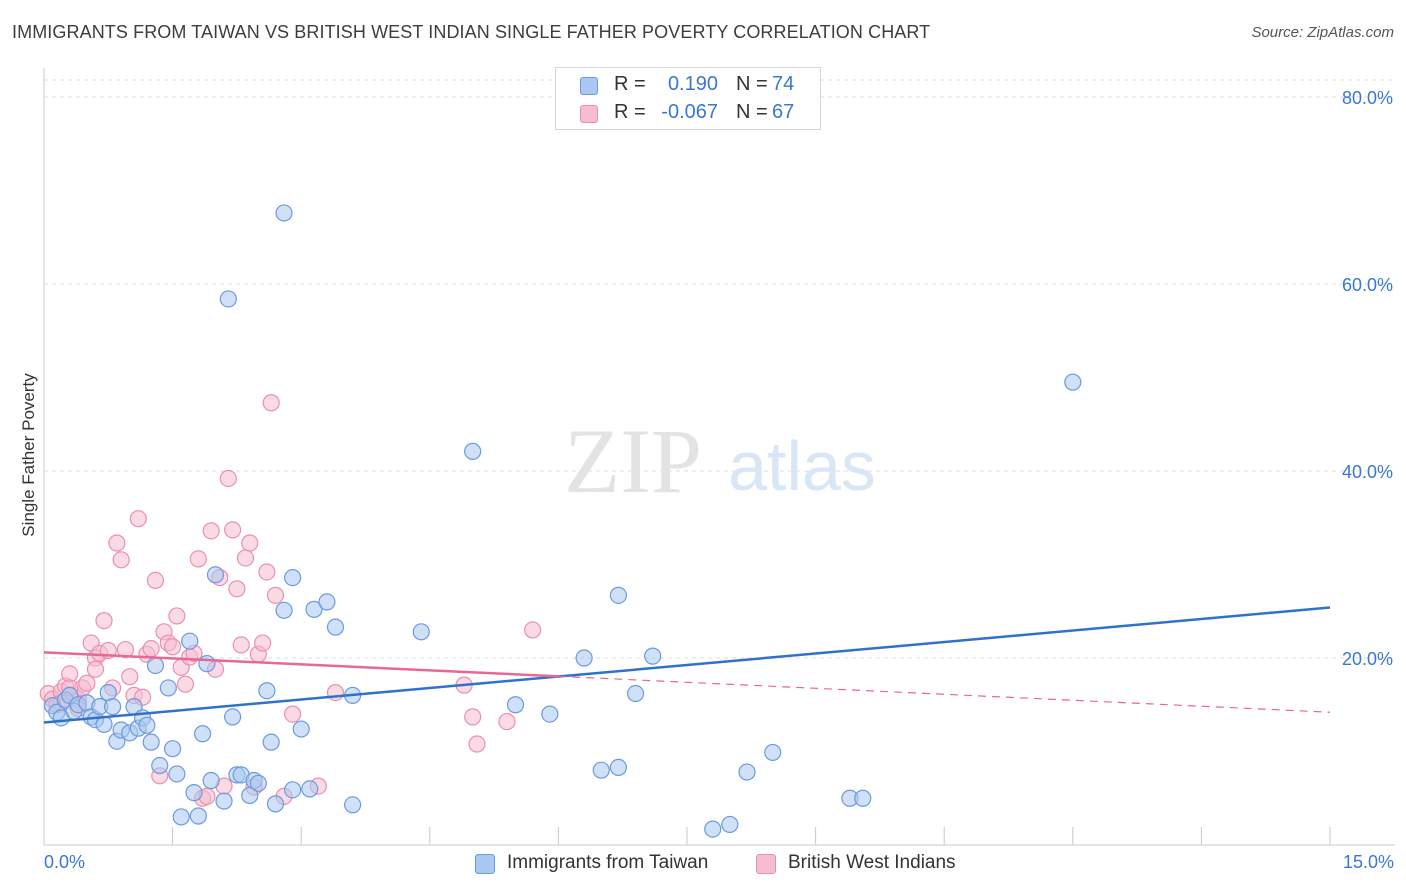  What do you see at coordinates (1367, 98) in the screenshot?
I see `y-tick-label: 80.0%` at bounding box center [1367, 98].